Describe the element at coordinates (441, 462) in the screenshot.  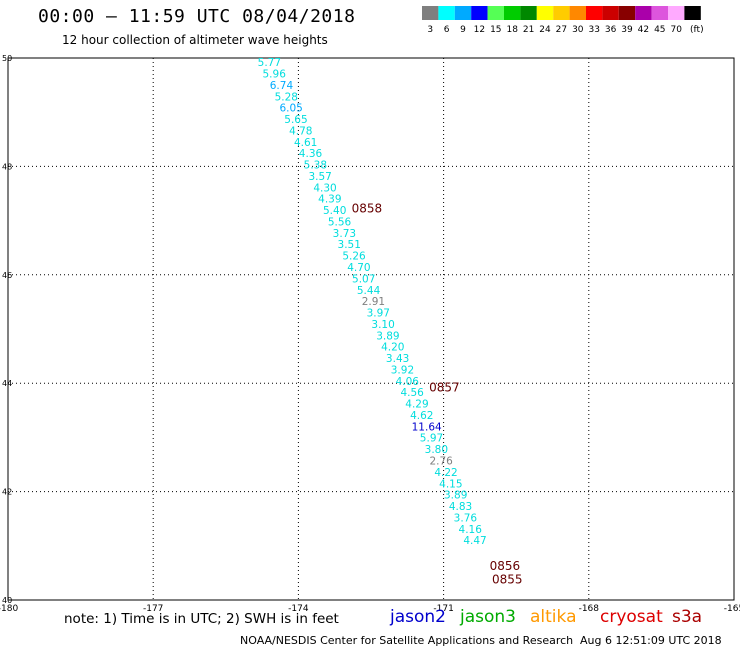
I see `wave-height-label: 2.76` at that location.